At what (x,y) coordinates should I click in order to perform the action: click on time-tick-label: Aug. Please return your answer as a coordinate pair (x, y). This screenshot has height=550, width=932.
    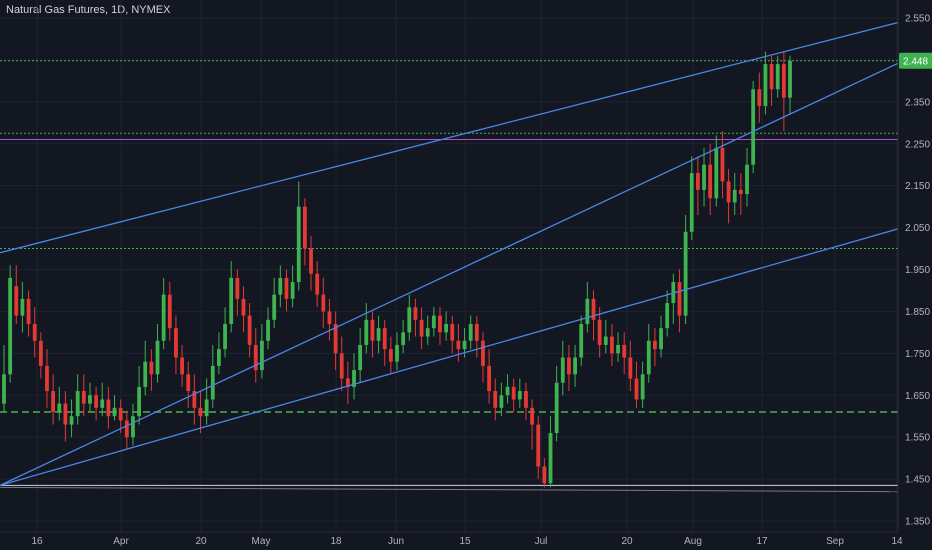
    Looking at the image, I should click on (693, 541).